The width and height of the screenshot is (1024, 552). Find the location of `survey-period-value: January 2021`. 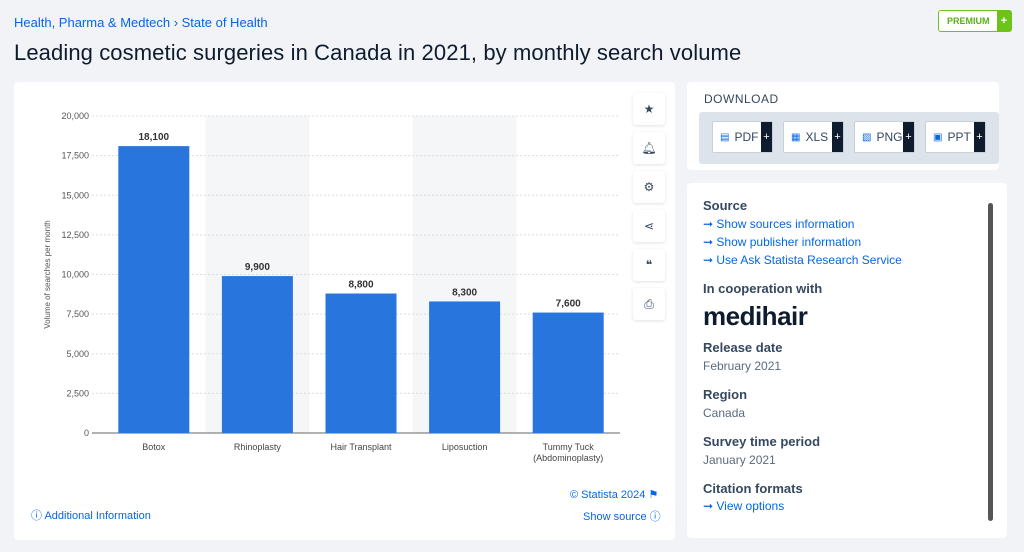

survey-period-value: January 2021 is located at coordinates (739, 460).